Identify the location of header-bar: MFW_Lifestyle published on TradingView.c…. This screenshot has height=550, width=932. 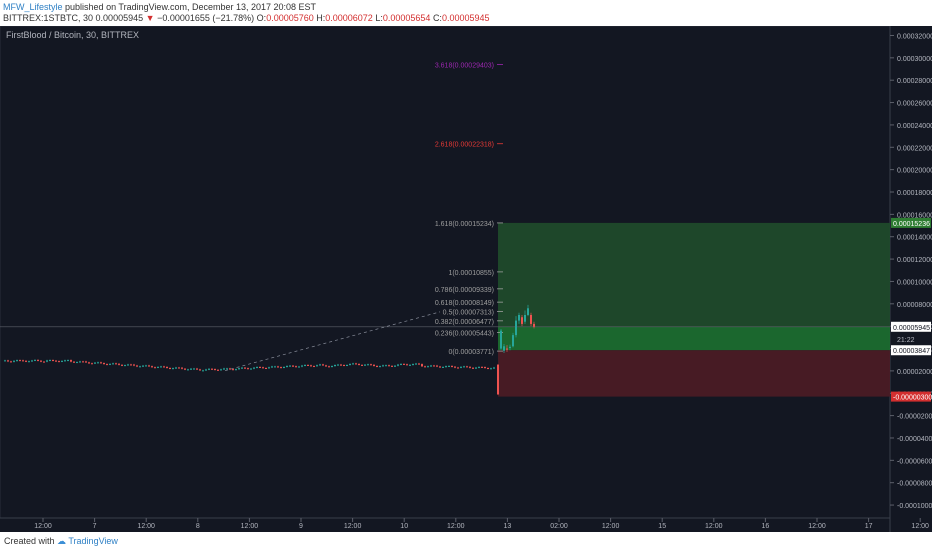
(466, 13).